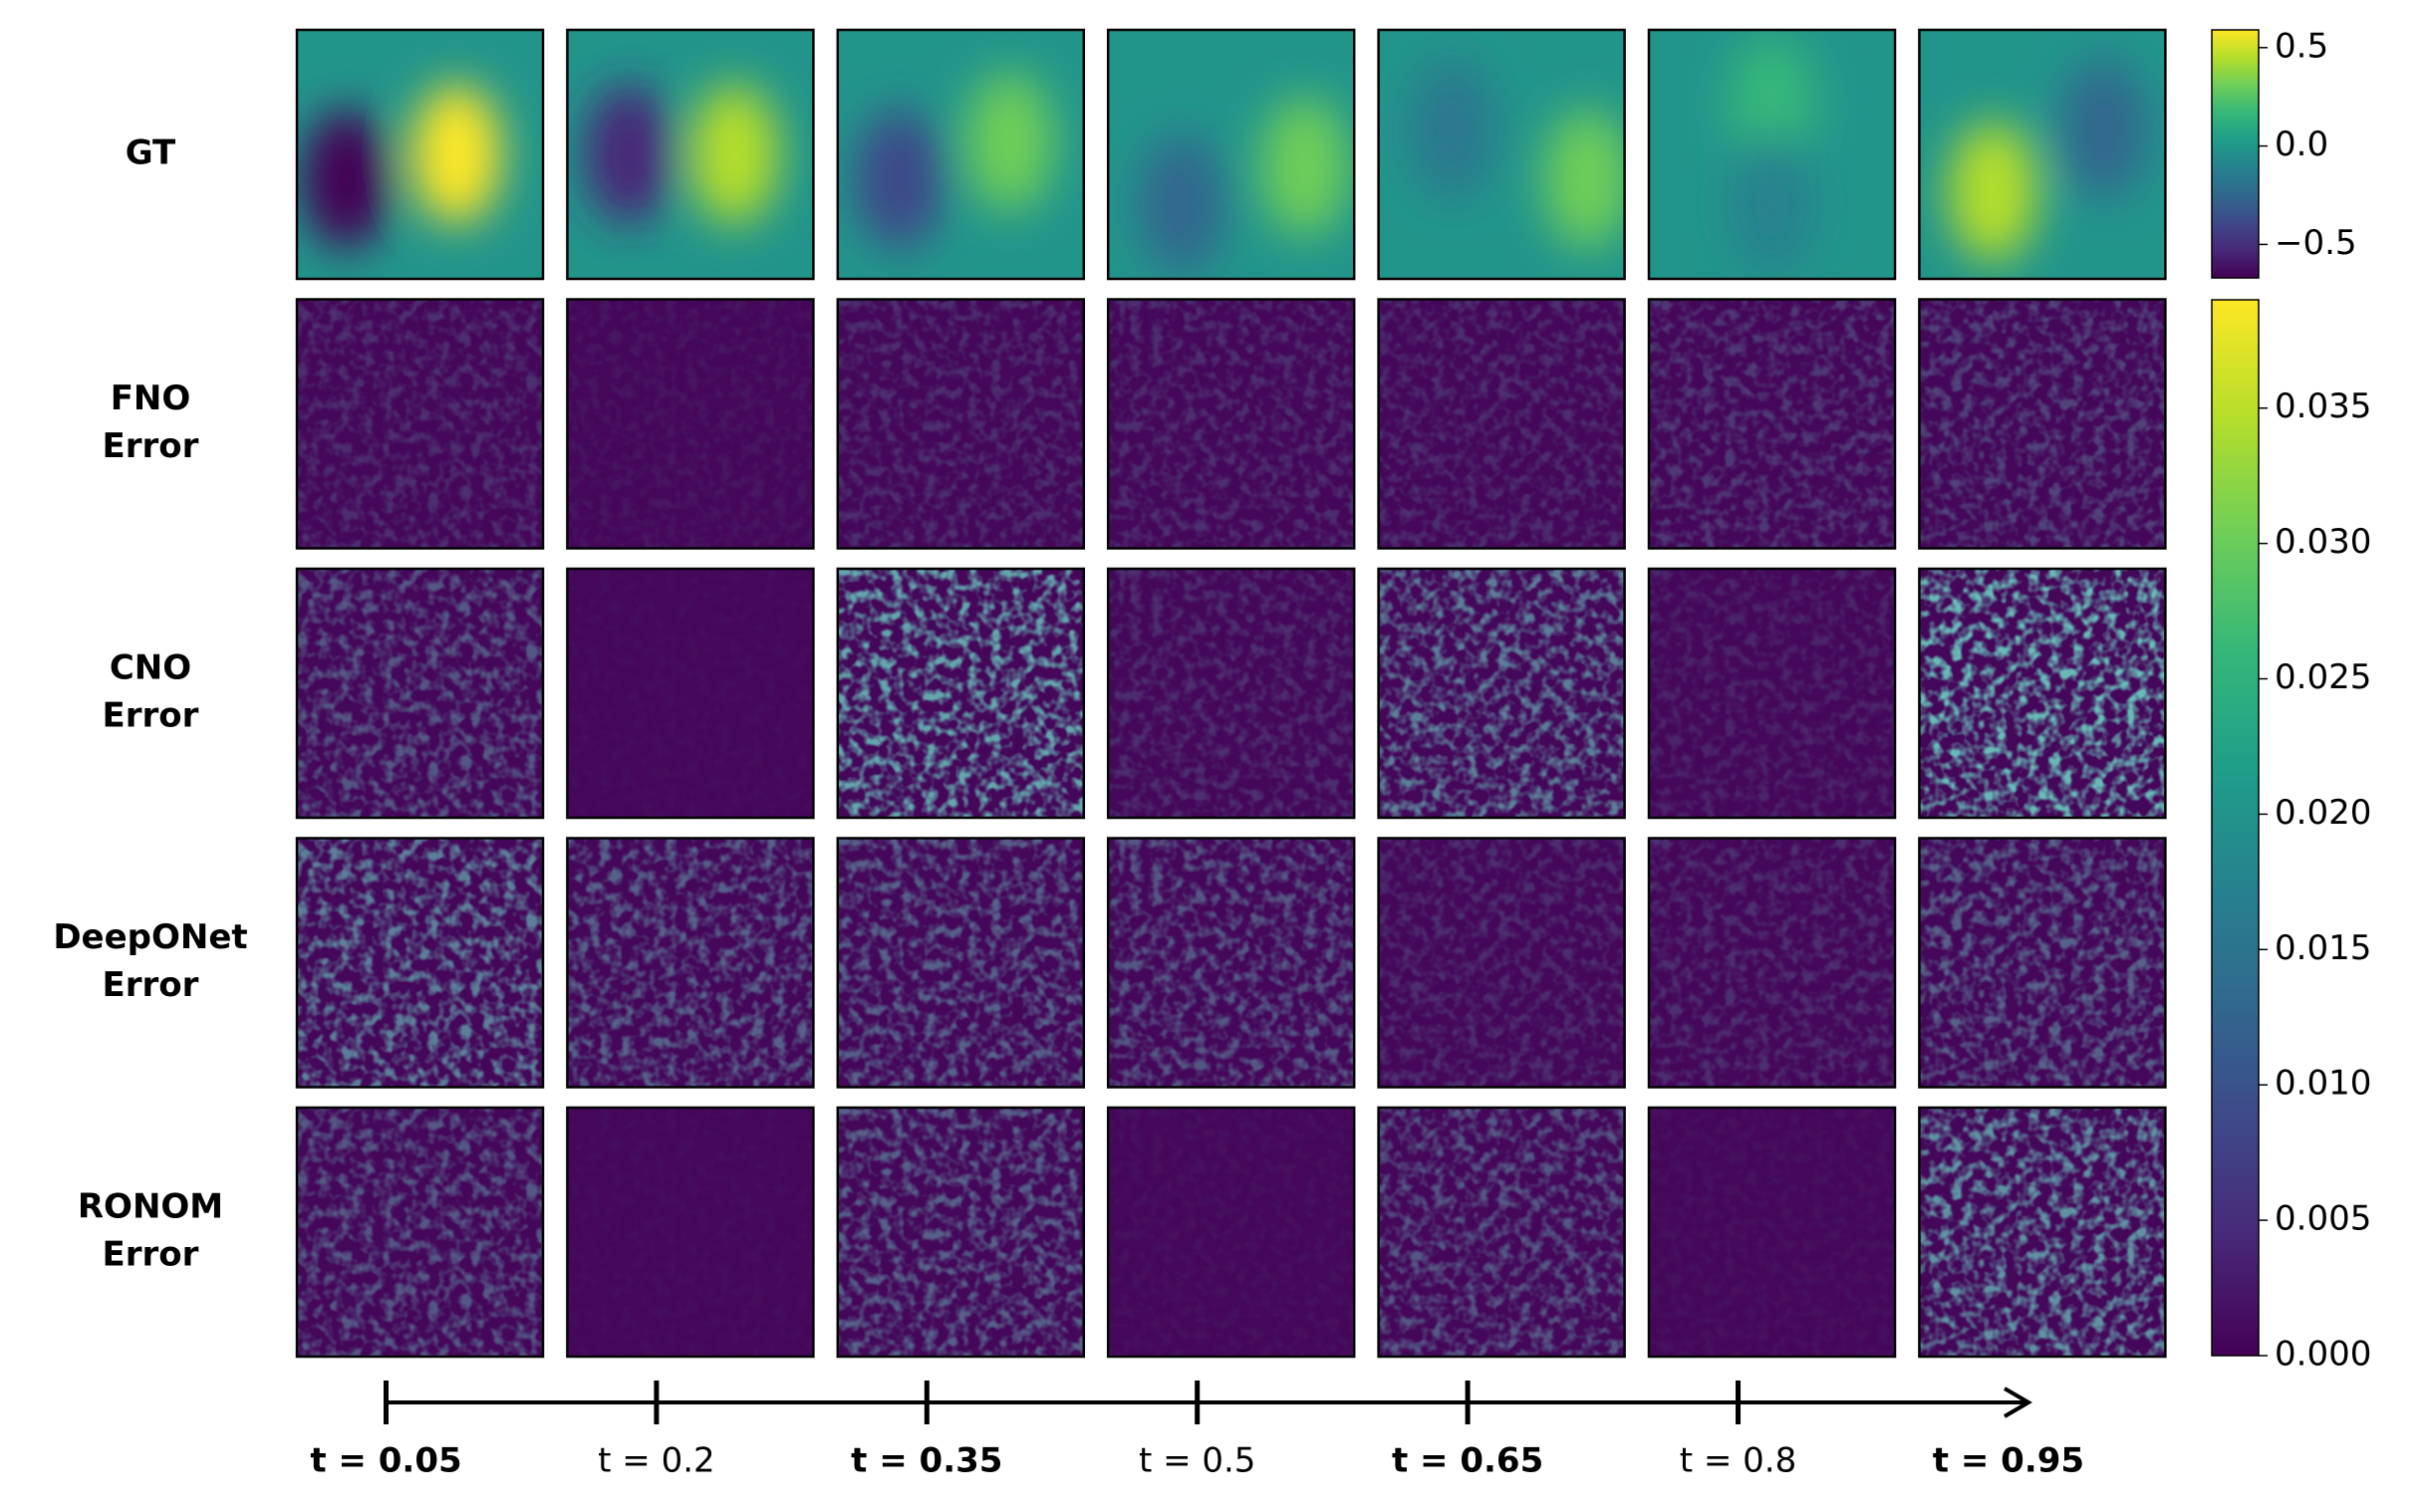 This screenshot has height=1512, width=2429. Describe the element at coordinates (150, 668) in the screenshot. I see `row-label: CNO` at that location.